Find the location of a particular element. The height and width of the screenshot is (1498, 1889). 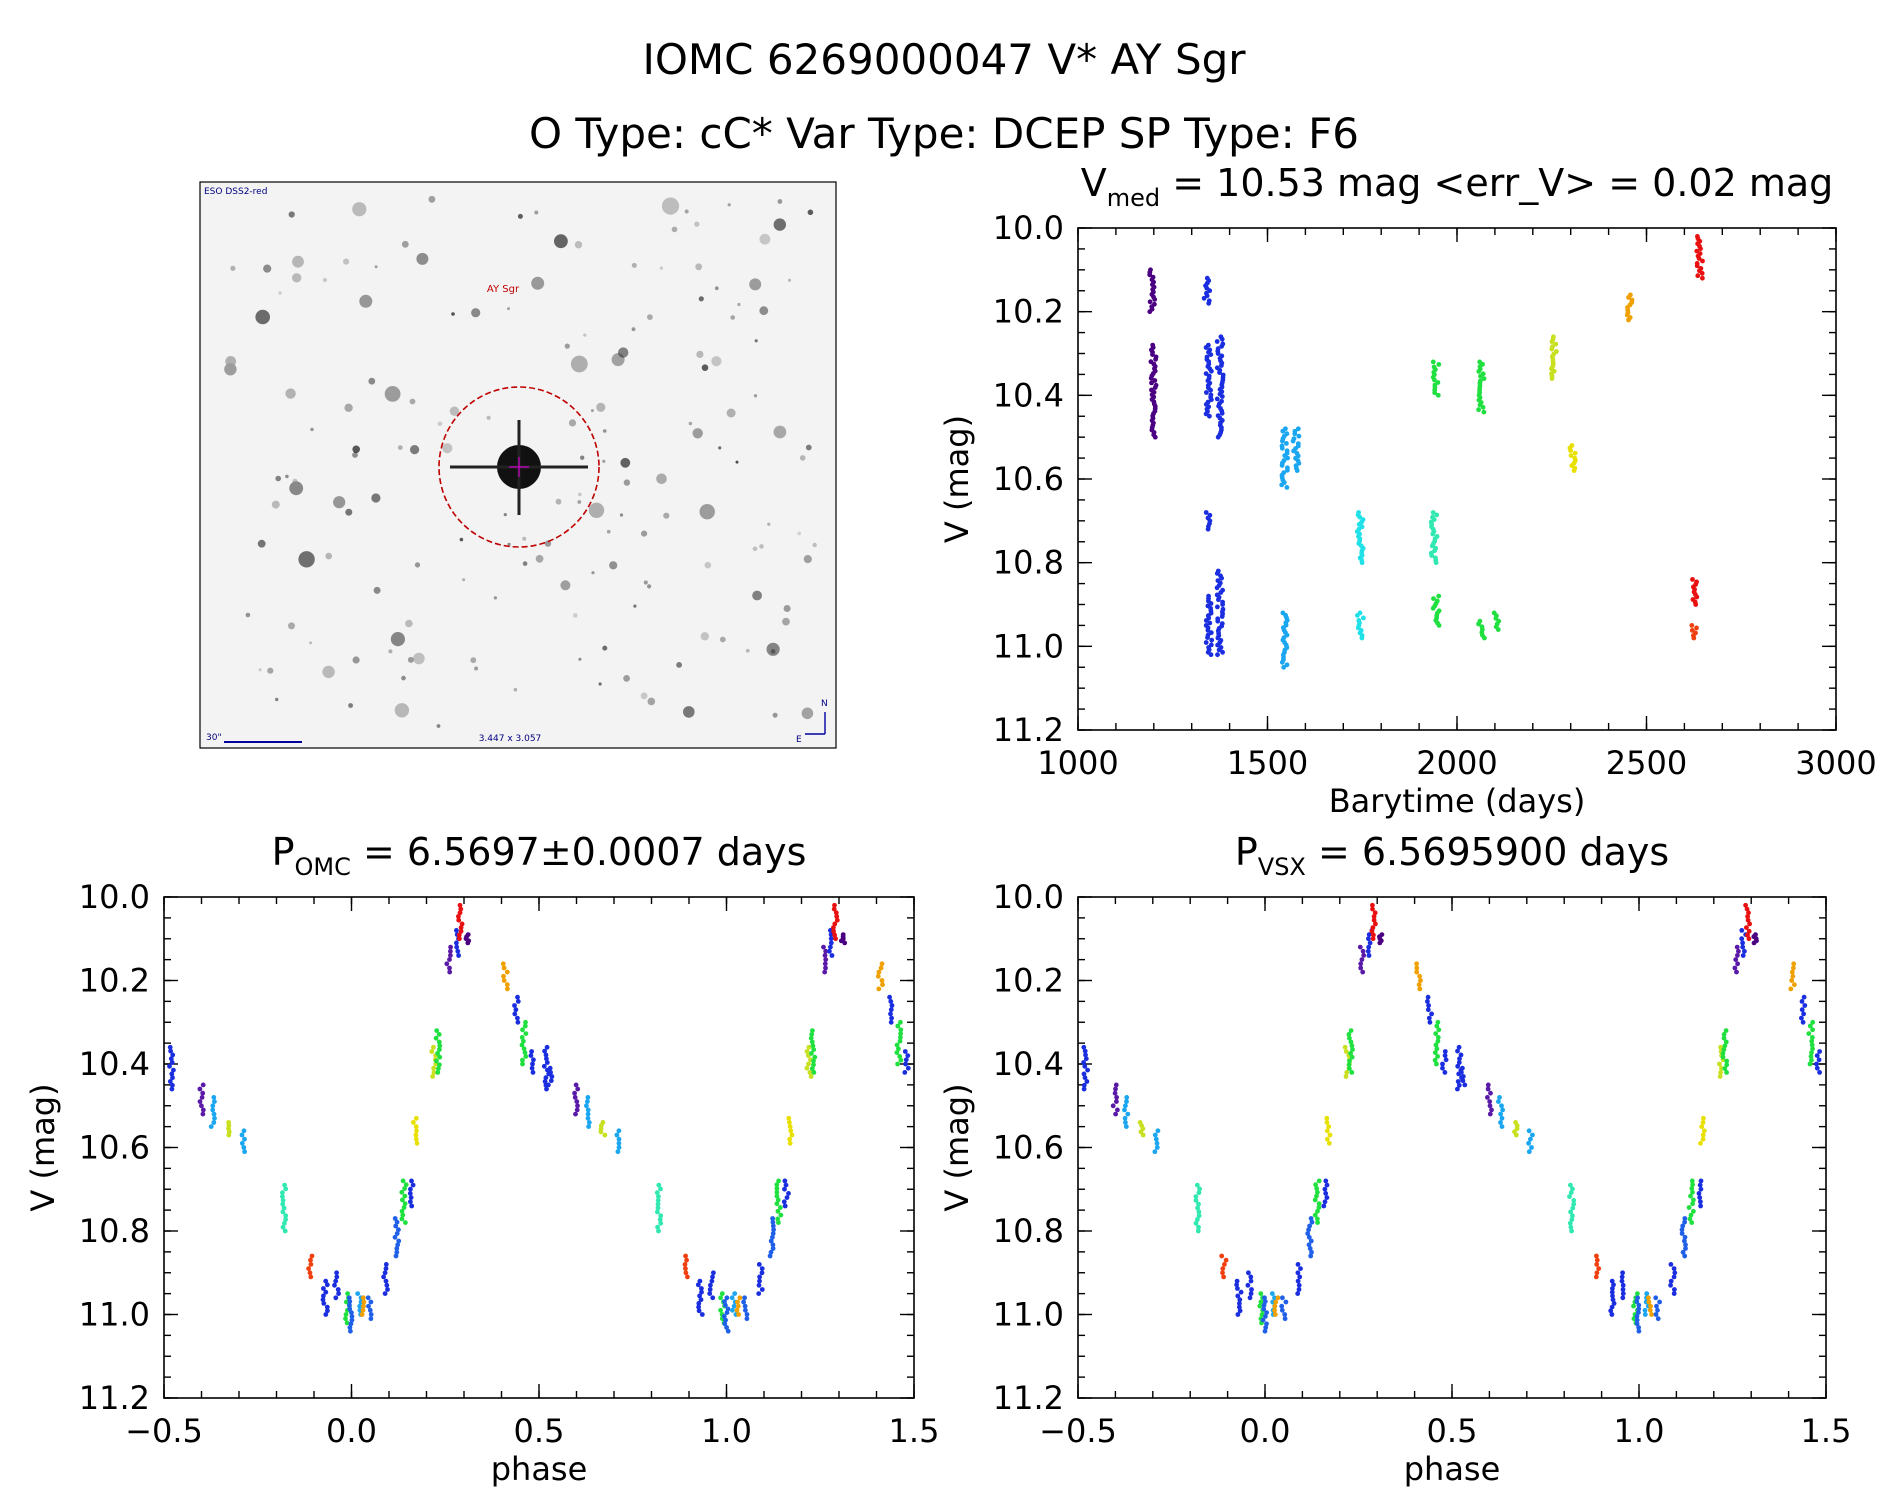

y-tick-label: 10.8 is located at coordinates (1028, 1231).